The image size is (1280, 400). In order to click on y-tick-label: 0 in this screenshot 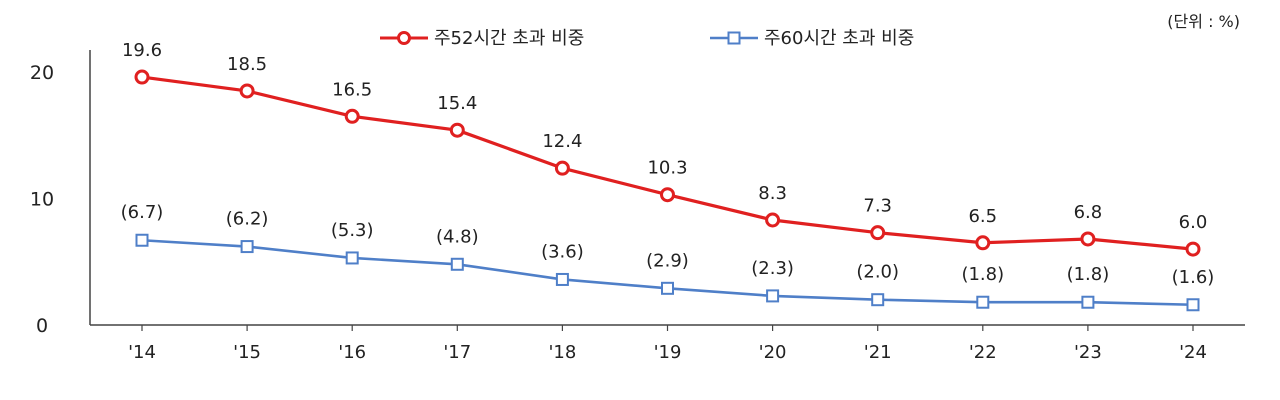, I will do `click(42, 326)`.